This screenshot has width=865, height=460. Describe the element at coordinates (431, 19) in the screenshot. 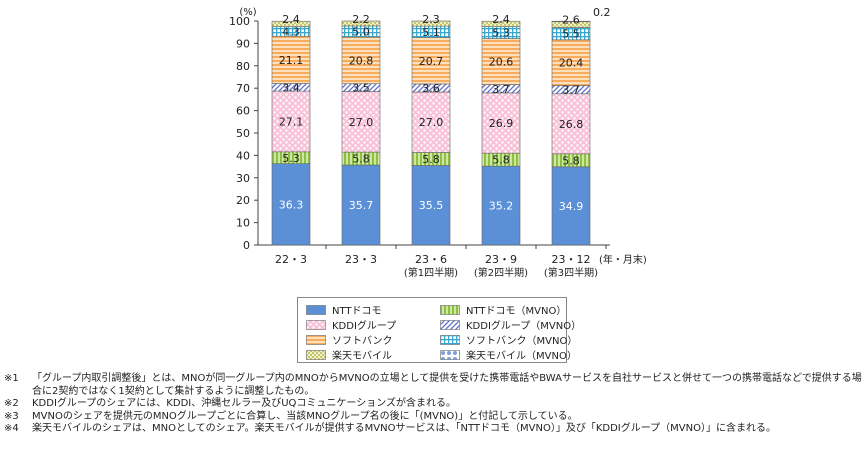

I see `data-label: 2.3` at that location.